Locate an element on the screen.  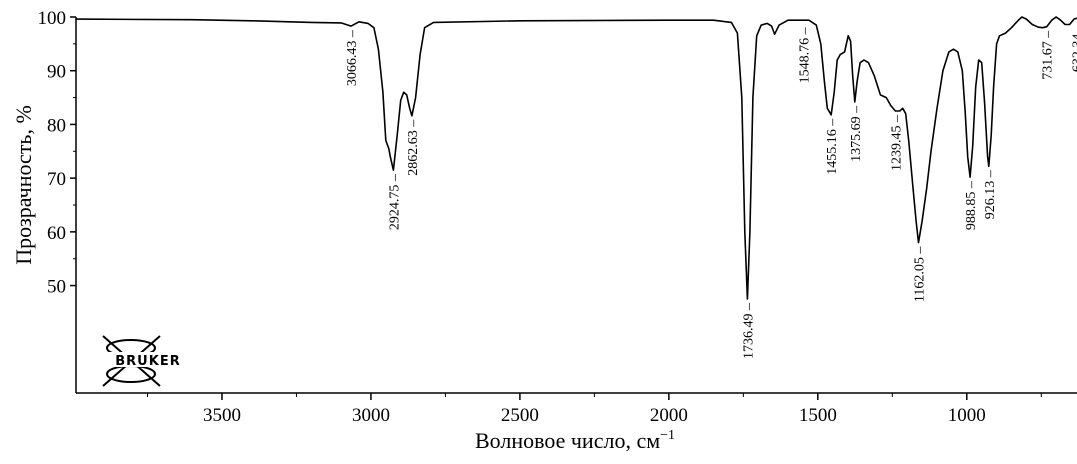
bruker-logo: BRUKER is located at coordinates (148, 361).